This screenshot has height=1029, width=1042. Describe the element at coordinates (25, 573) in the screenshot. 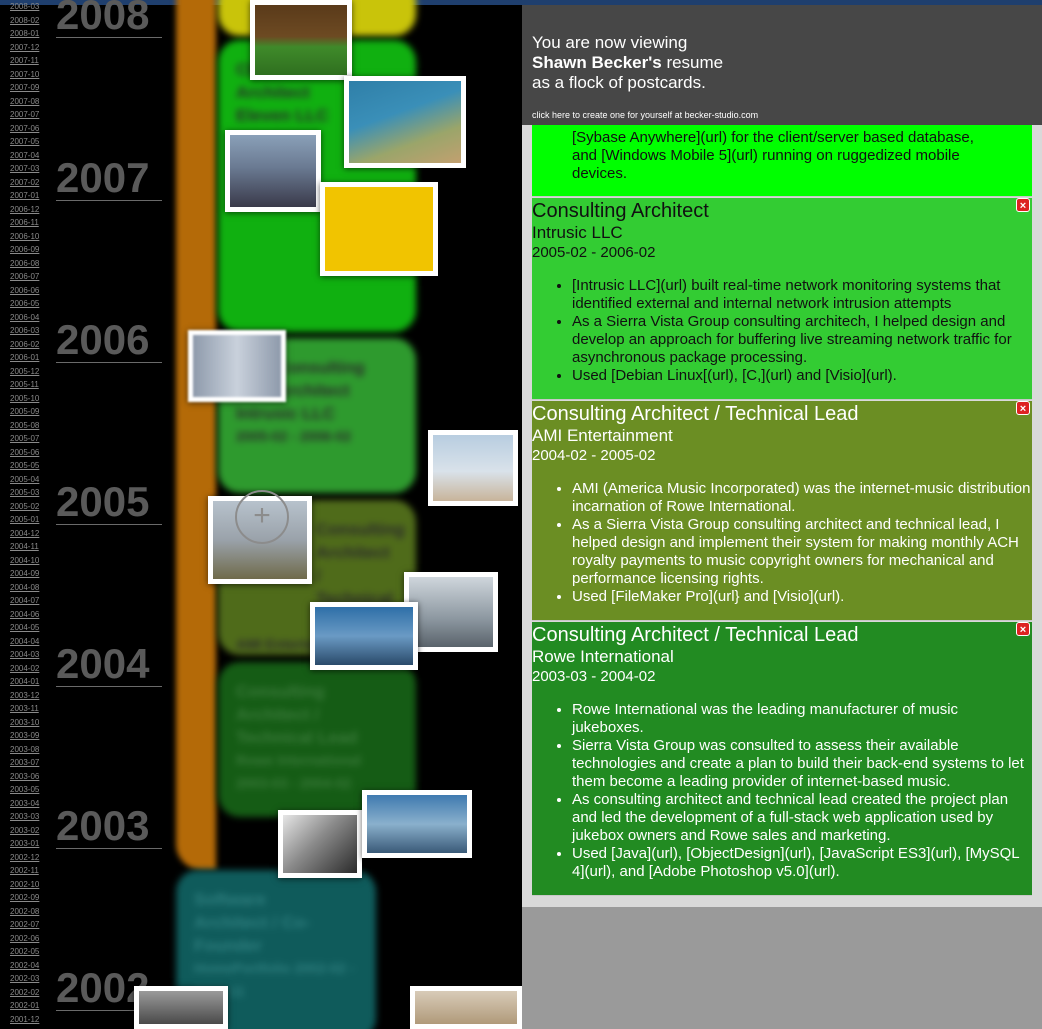

I see `timeline-month-link: 2004-09` at that location.